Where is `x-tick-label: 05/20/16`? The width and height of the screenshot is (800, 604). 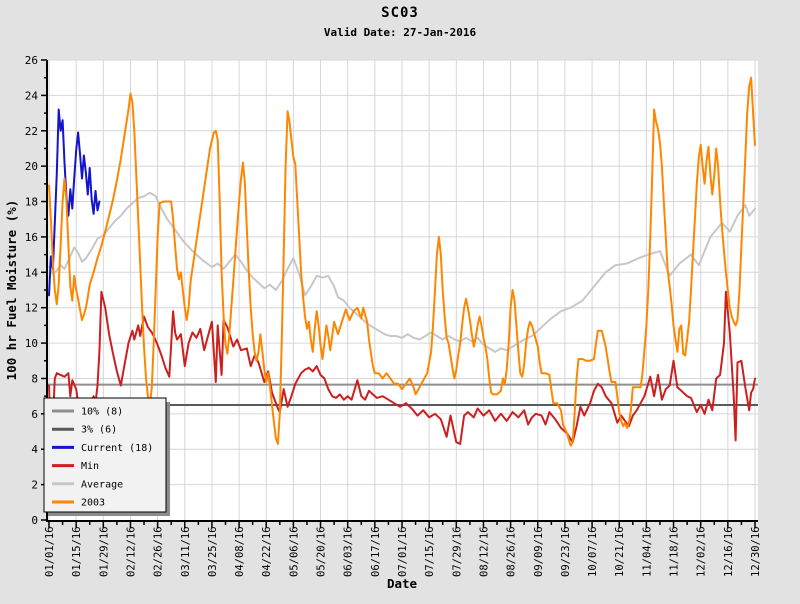
x-tick-label: 05/20/16 is located at coordinates (322, 551).